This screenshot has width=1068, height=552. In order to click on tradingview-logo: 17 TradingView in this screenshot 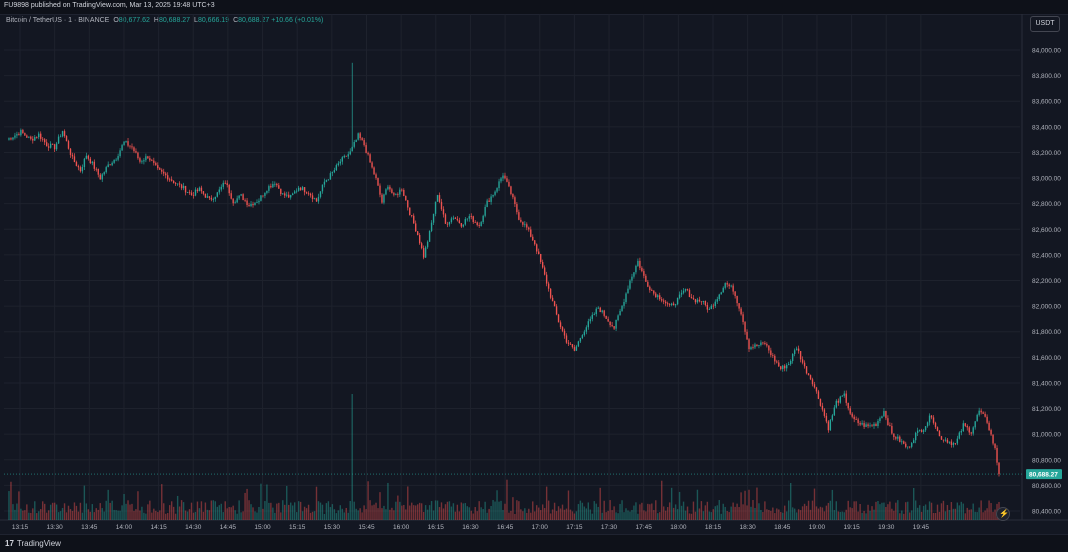, I will do `click(33, 543)`.